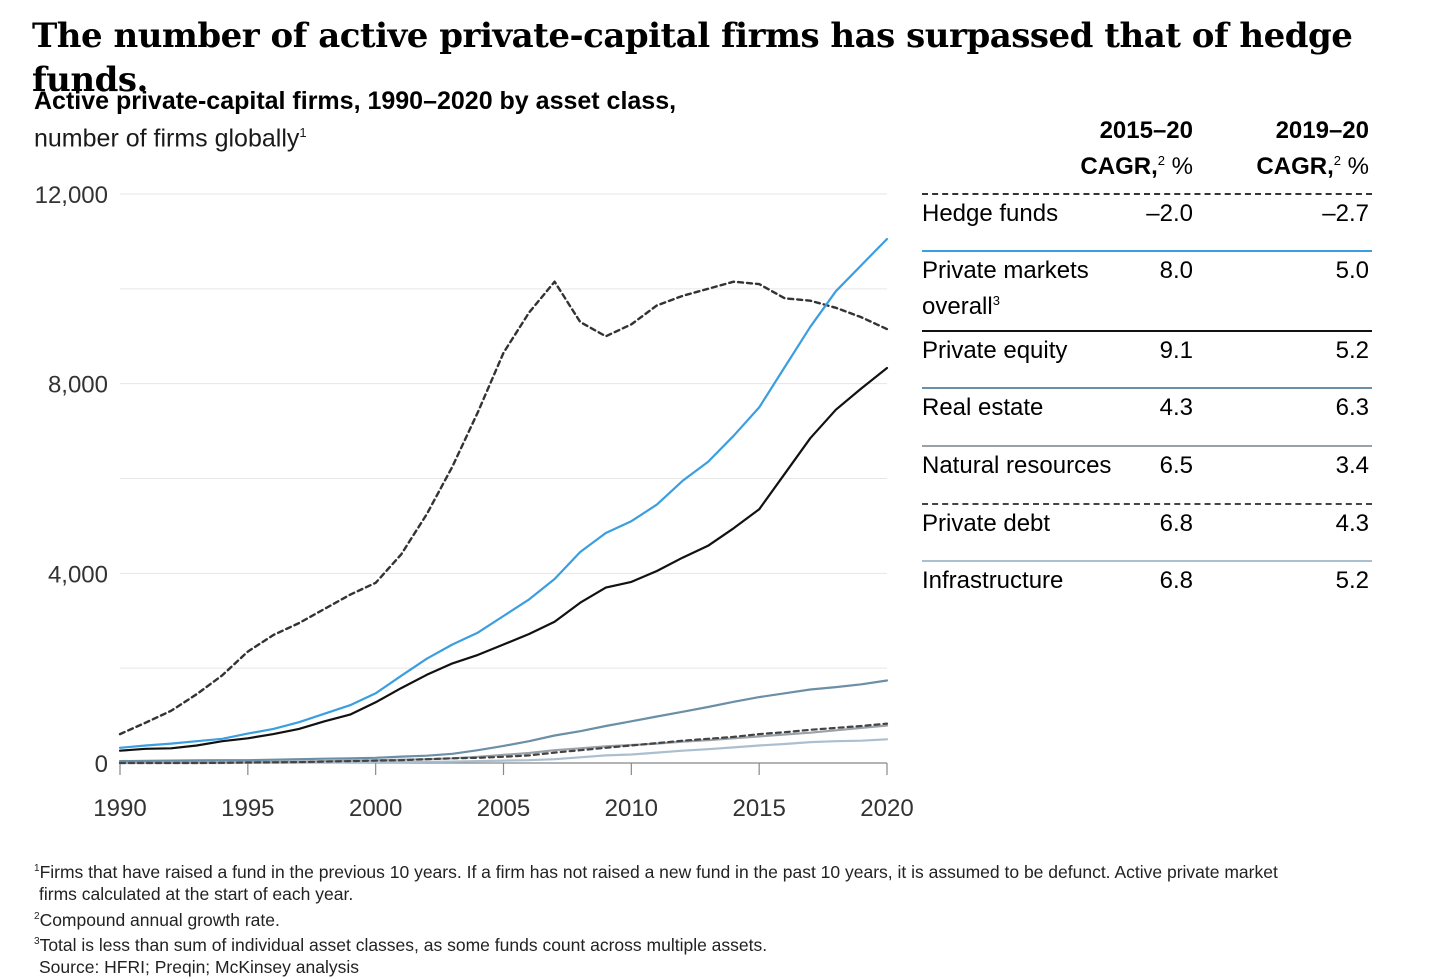 Image resolution: width=1456 pixels, height=979 pixels. What do you see at coordinates (1093, 149) in the screenshot?
I see `col-header-2015-20: 2015–20 CAGR,2 %` at bounding box center [1093, 149].